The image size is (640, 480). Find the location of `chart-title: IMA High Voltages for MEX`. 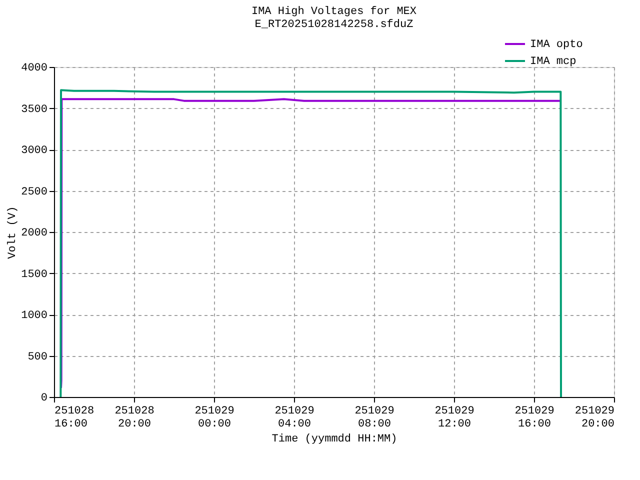

chart-title: IMA High Voltages for MEX is located at coordinates (334, 12).